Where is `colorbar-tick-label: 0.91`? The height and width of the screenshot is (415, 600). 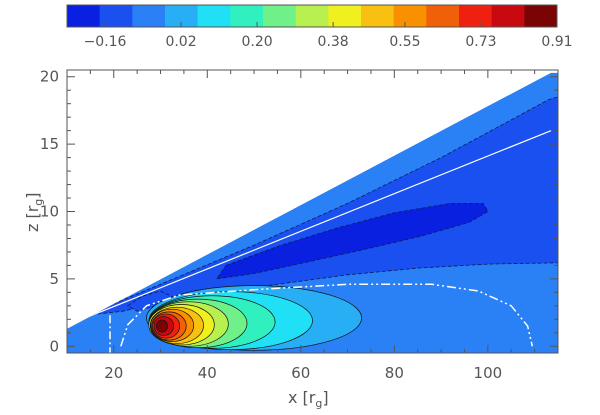
colorbar-tick-label: 0.91 is located at coordinates (556, 42).